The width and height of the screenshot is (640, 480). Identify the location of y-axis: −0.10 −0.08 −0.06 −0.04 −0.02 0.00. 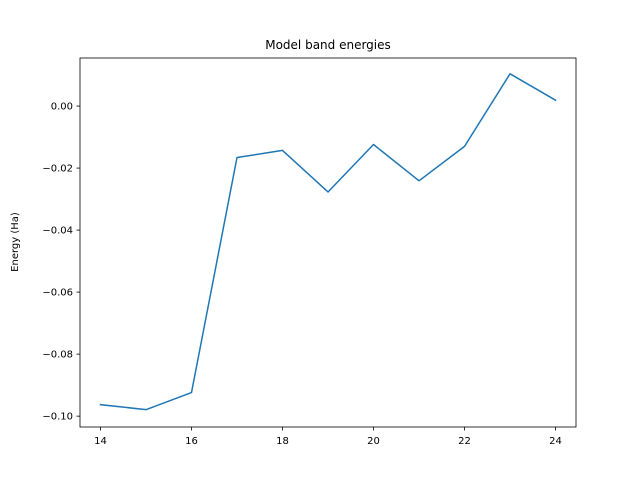
(61, 262).